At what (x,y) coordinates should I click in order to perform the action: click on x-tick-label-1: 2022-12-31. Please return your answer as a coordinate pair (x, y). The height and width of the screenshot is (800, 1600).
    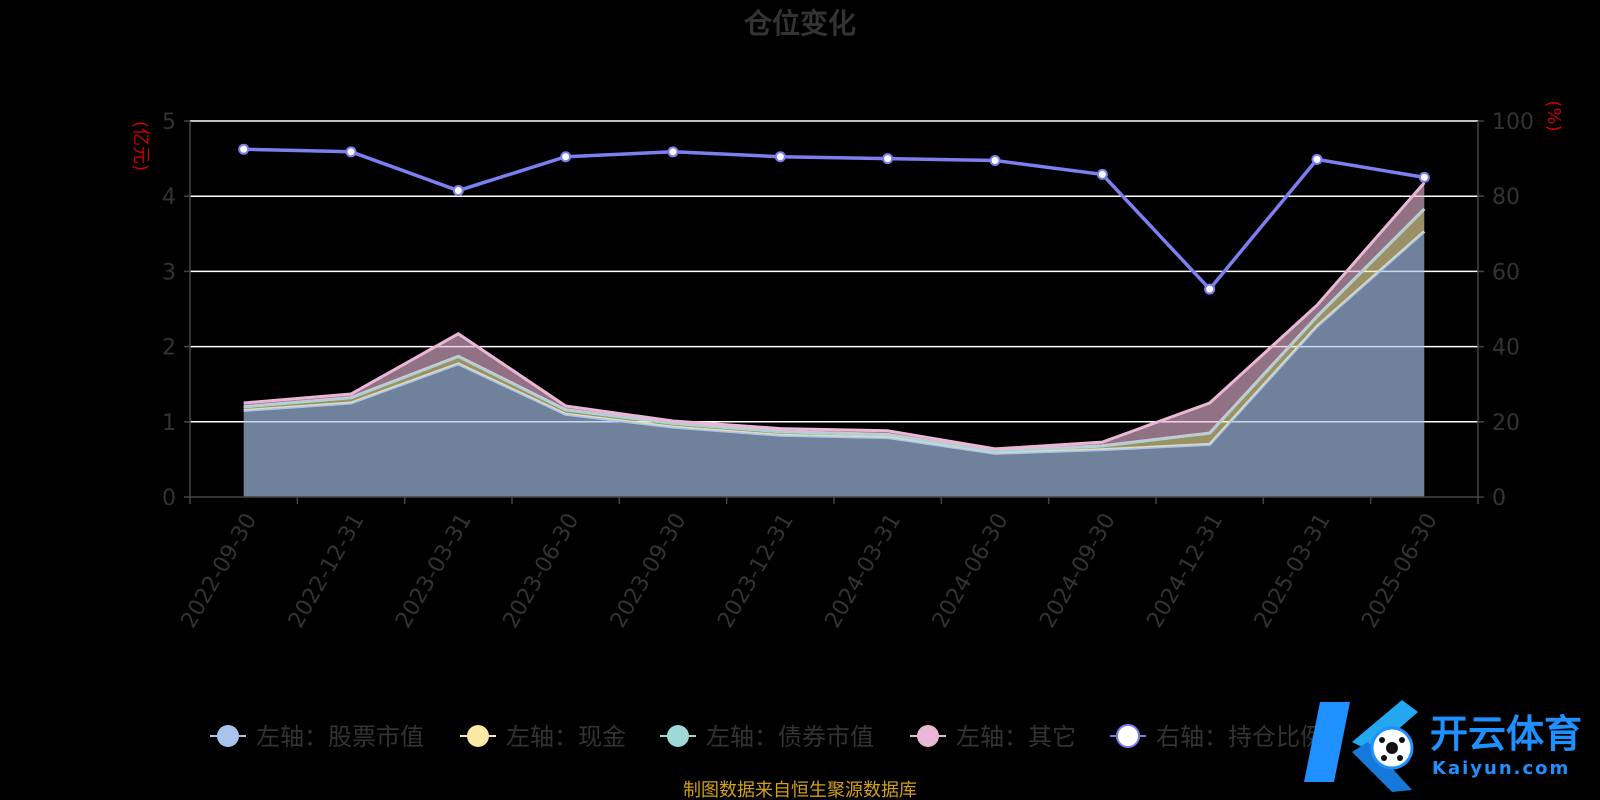
    Looking at the image, I should click on (327, 570).